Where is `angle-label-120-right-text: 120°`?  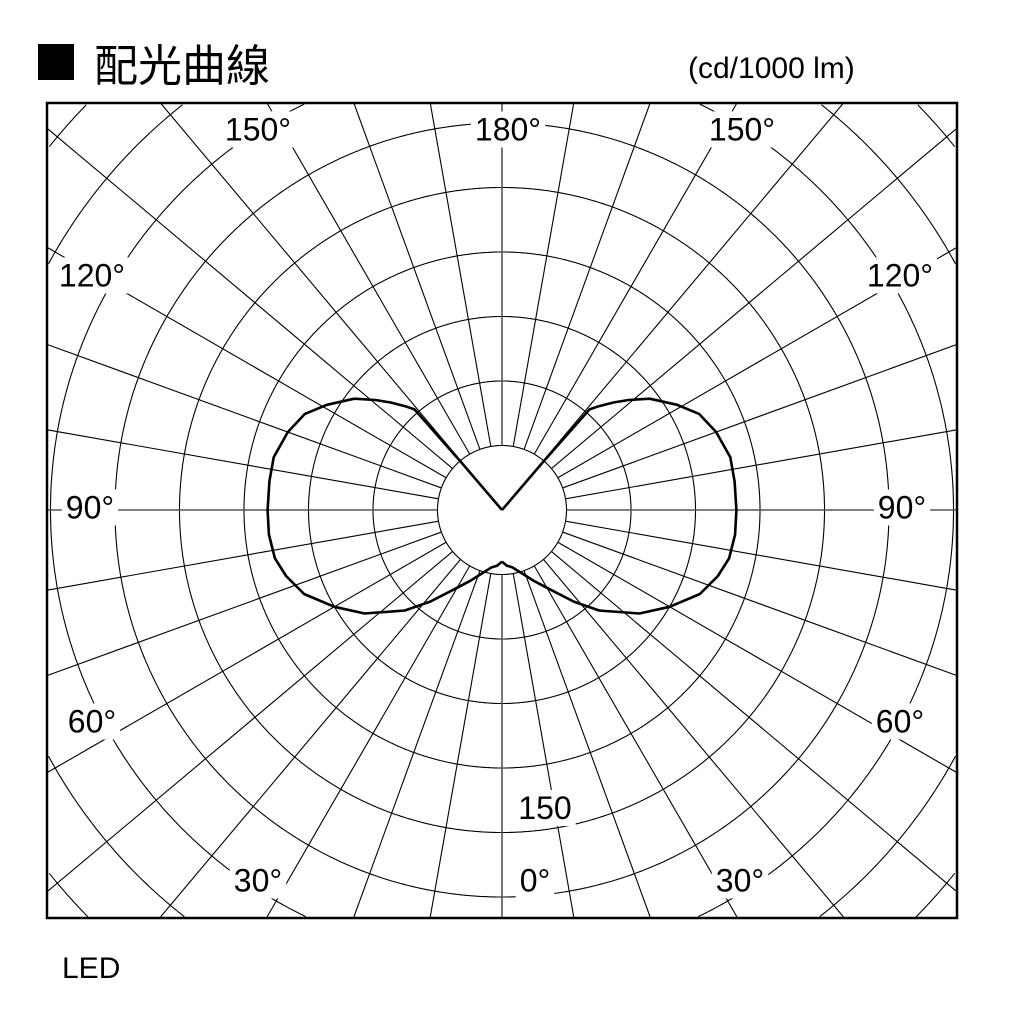
angle-label-120-right-text: 120° is located at coordinates (900, 275).